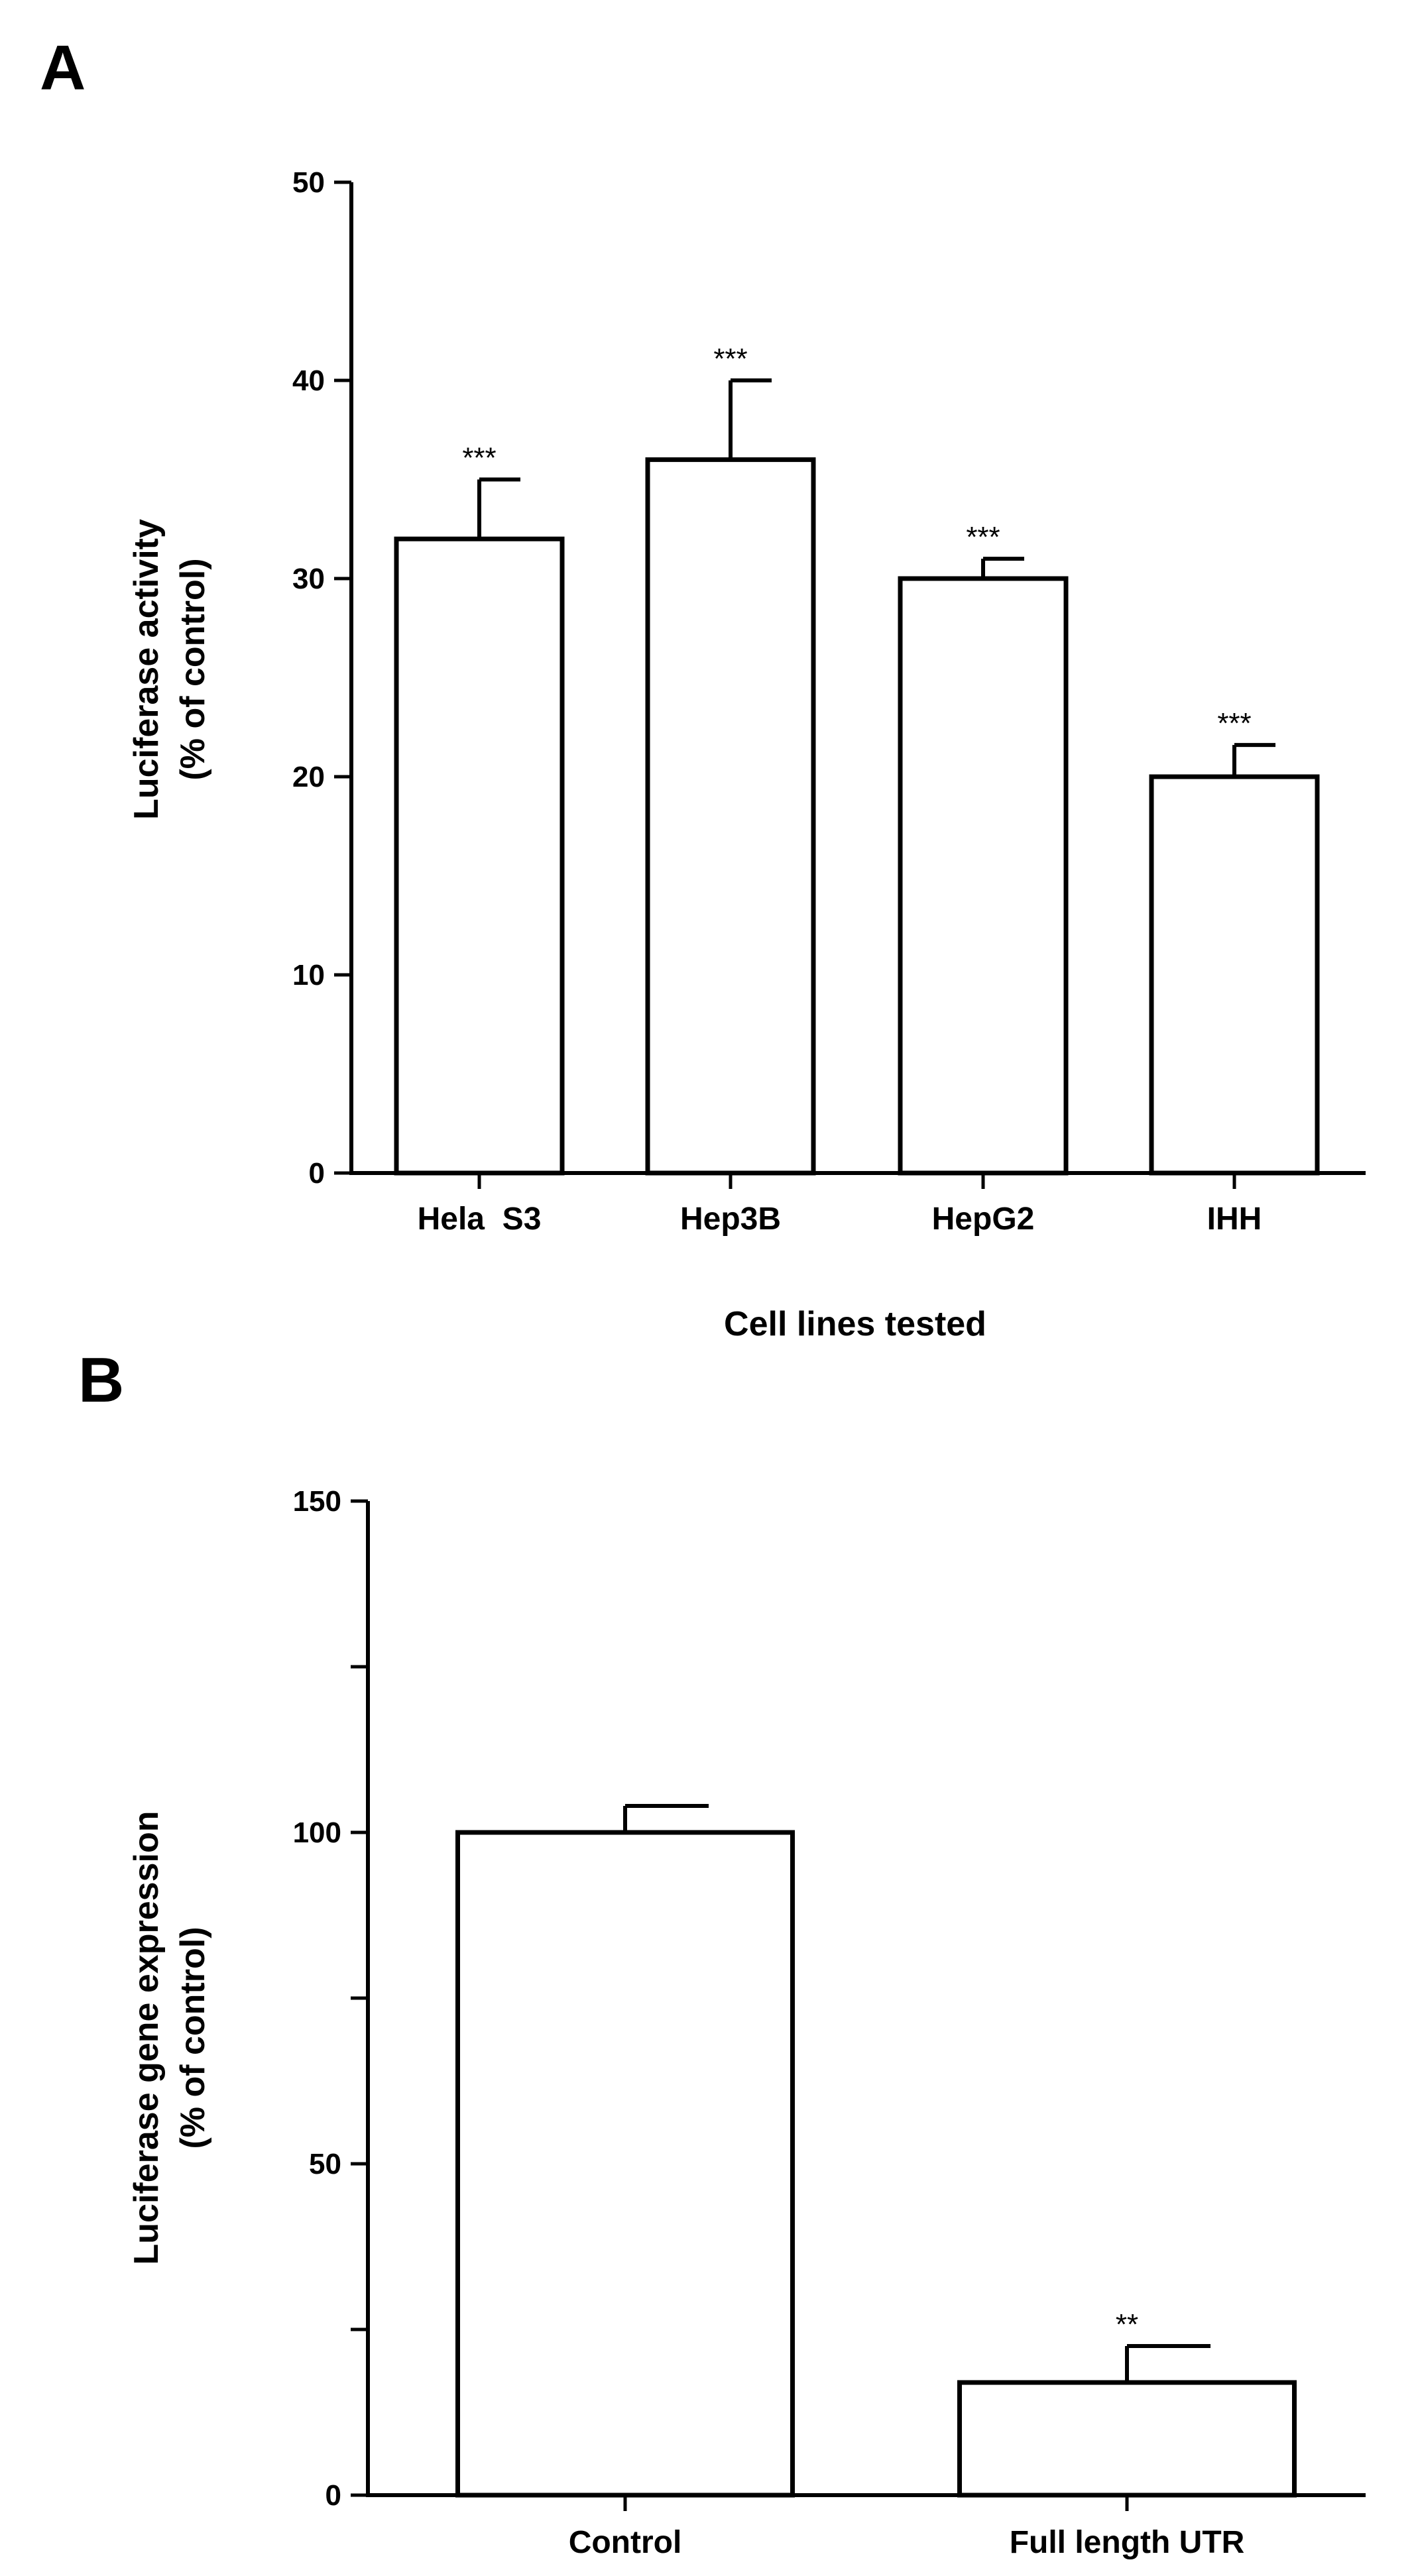 The width and height of the screenshot is (1416, 2576). What do you see at coordinates (625, 2542) in the screenshot?
I see `category-label-b-1: Control` at bounding box center [625, 2542].